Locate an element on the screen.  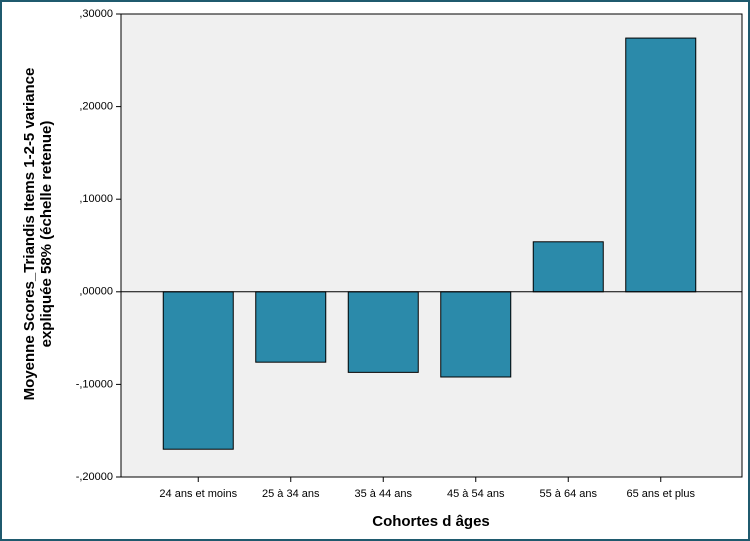
x-tick-label: 55 à 64 ans is located at coordinates (569, 494).